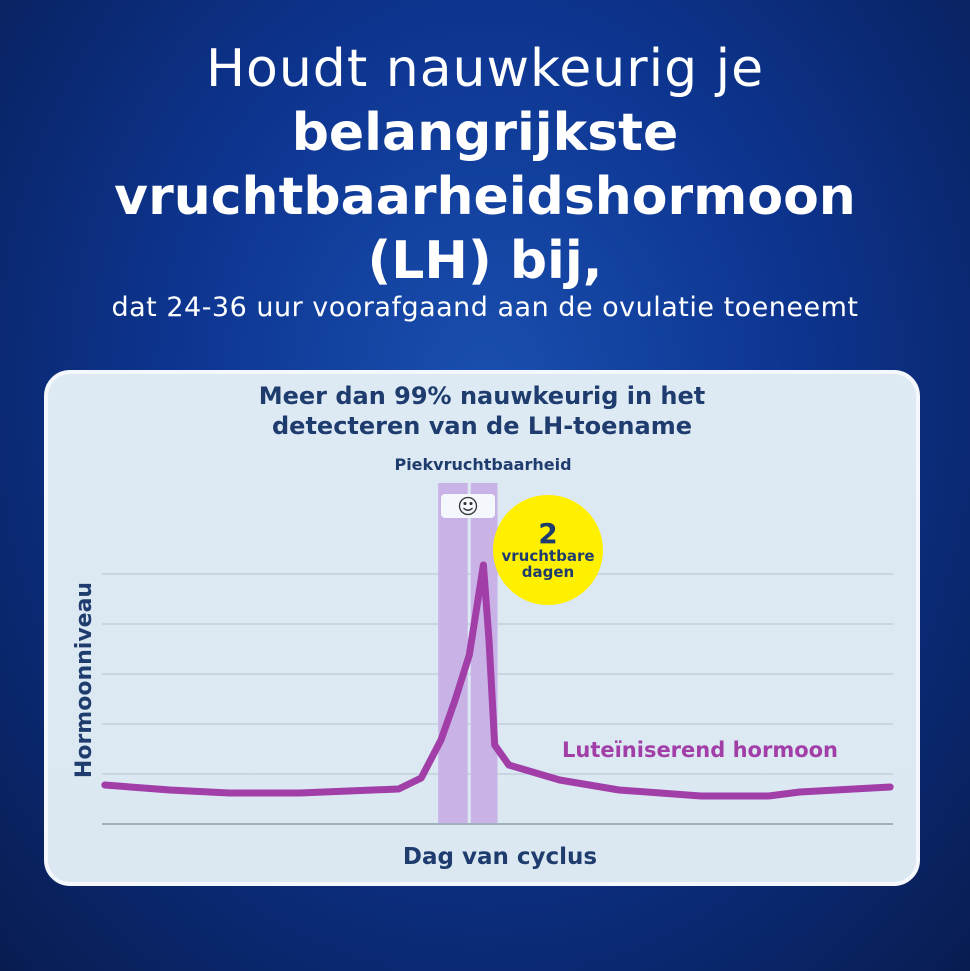 Image resolution: width=970 pixels, height=971 pixels. I want to click on series-label: Luteïniserend hormoon, so click(700, 750).